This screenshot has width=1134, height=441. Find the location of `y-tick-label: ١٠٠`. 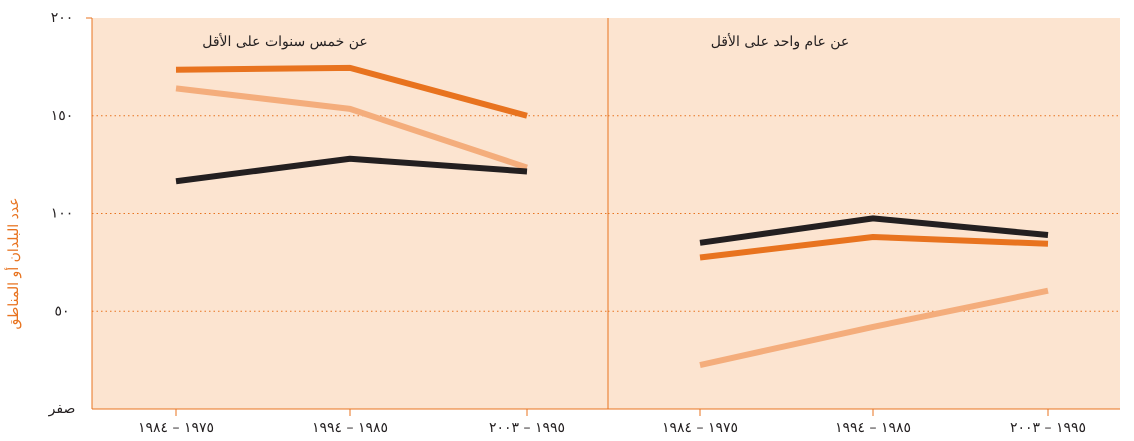

y-tick-label: ١٠٠ is located at coordinates (62, 214).